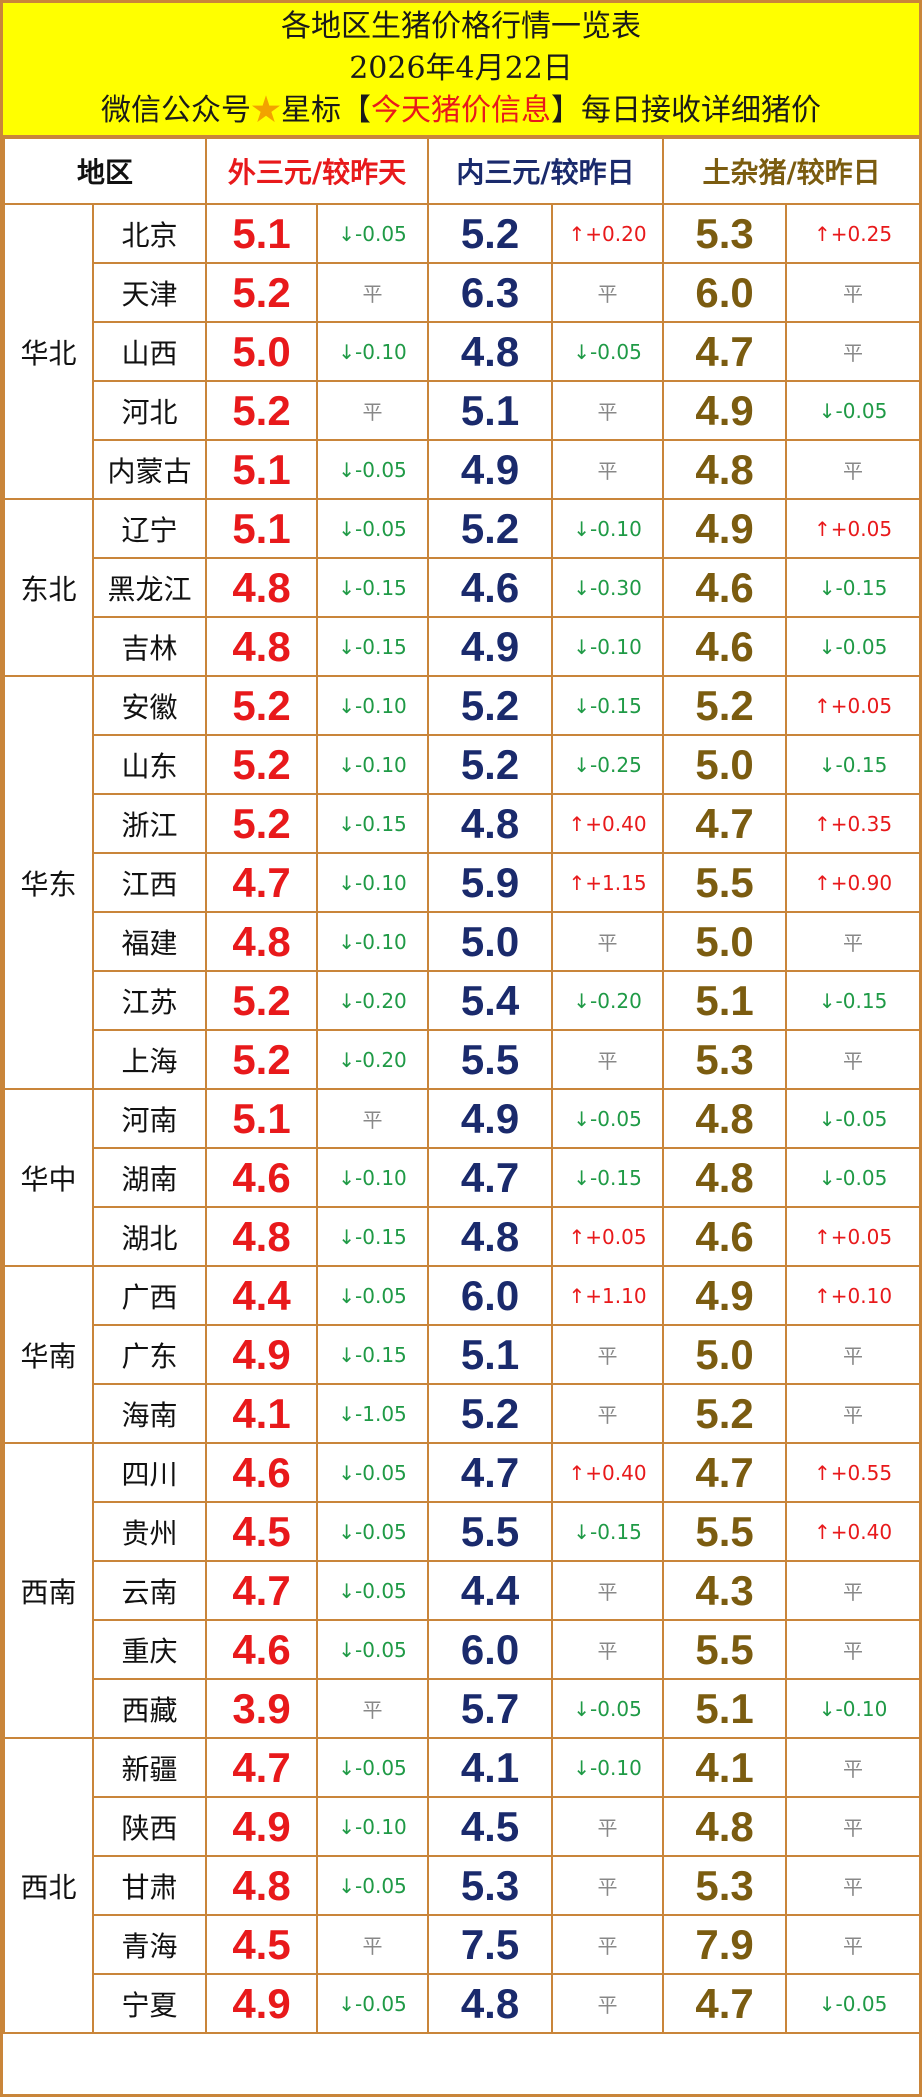 This screenshot has width=922, height=2097. What do you see at coordinates (463, 1944) in the screenshot?
I see `table-row: 青海 4.5 平 7.5 平 7.9 平` at bounding box center [463, 1944].